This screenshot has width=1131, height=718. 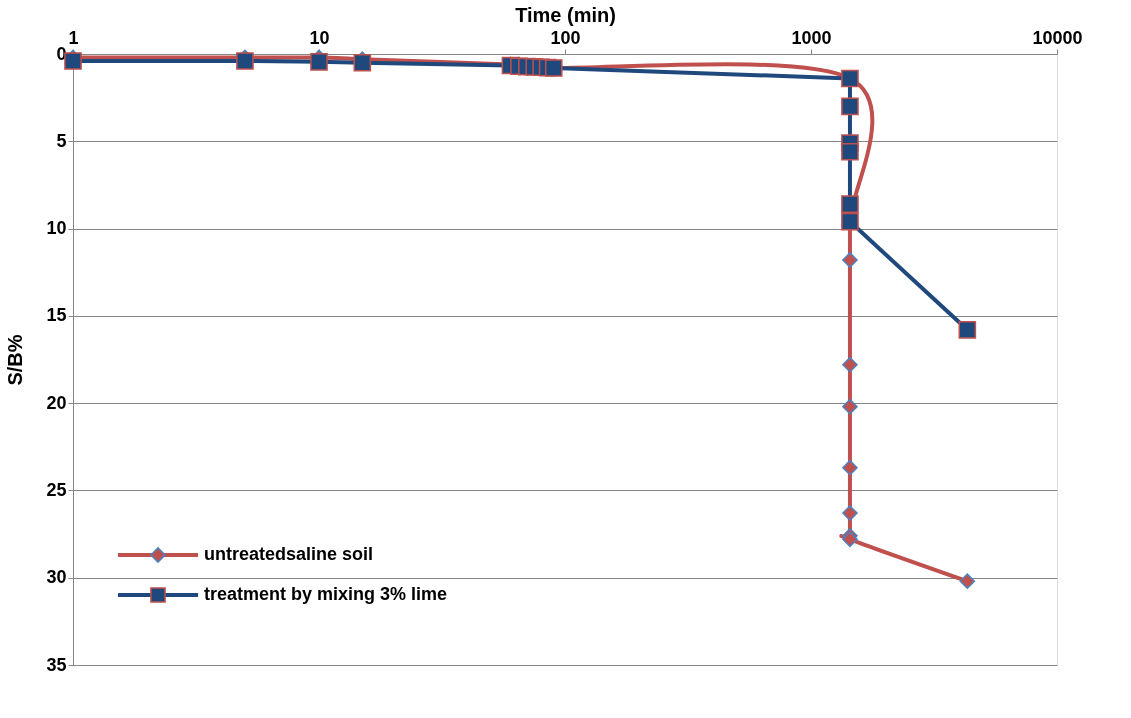 What do you see at coordinates (811, 37) in the screenshot?
I see `x-tick-label: 1000` at bounding box center [811, 37].